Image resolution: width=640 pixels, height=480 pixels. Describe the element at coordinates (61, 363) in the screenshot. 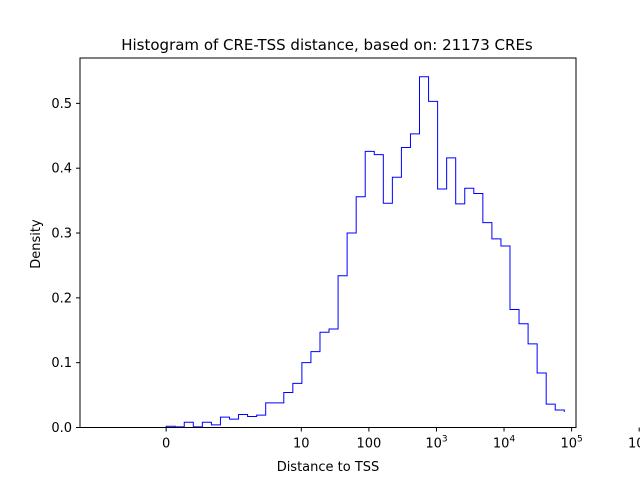

I see `y-tick-label: 0.1` at that location.